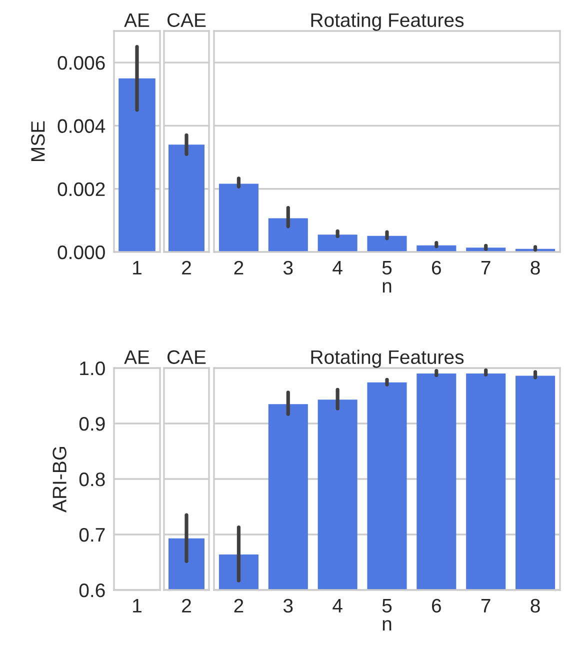 This screenshot has width=569, height=646. I want to click on y-tick-label: 0.6, so click(92, 590).